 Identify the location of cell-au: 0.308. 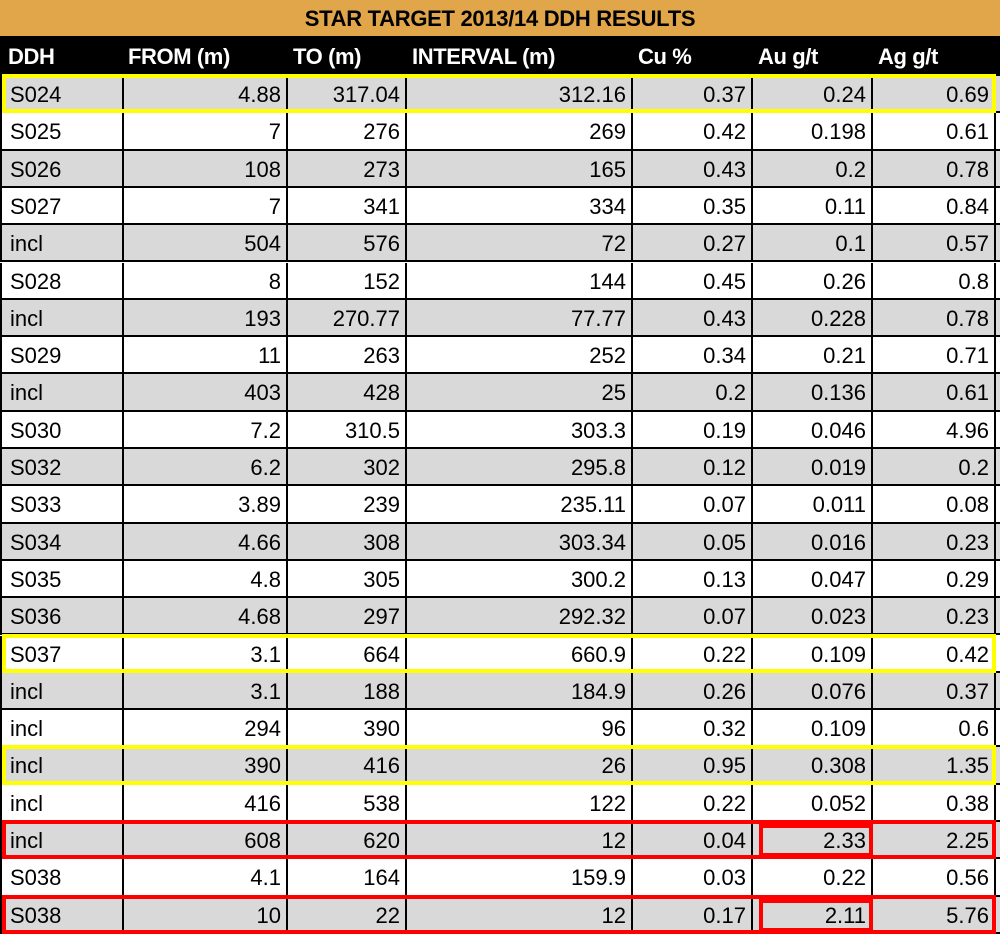
(813, 765).